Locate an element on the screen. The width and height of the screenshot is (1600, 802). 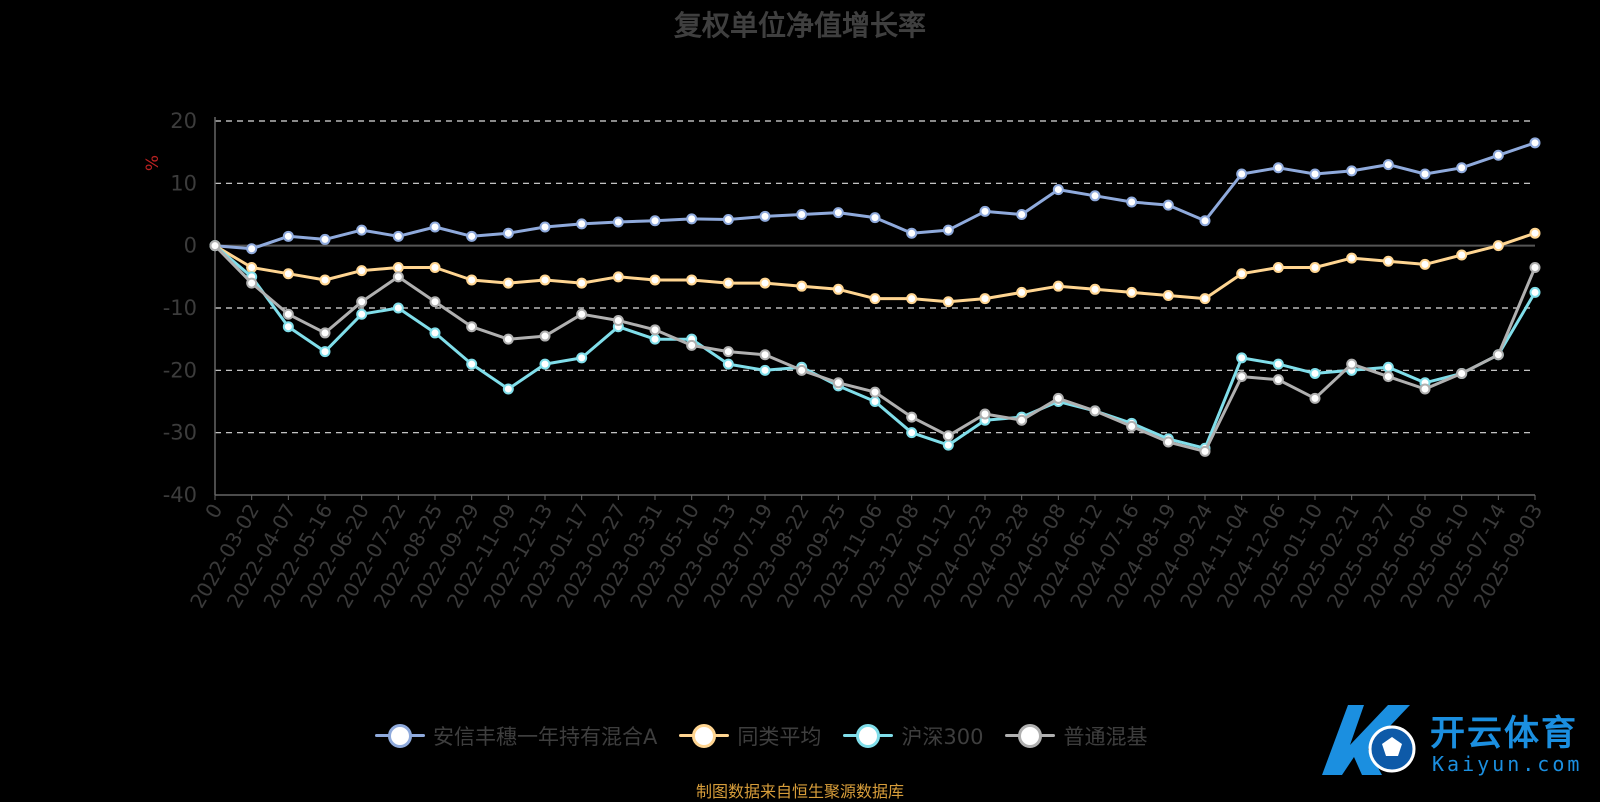
y-axis-label: % is located at coordinates (153, 163).